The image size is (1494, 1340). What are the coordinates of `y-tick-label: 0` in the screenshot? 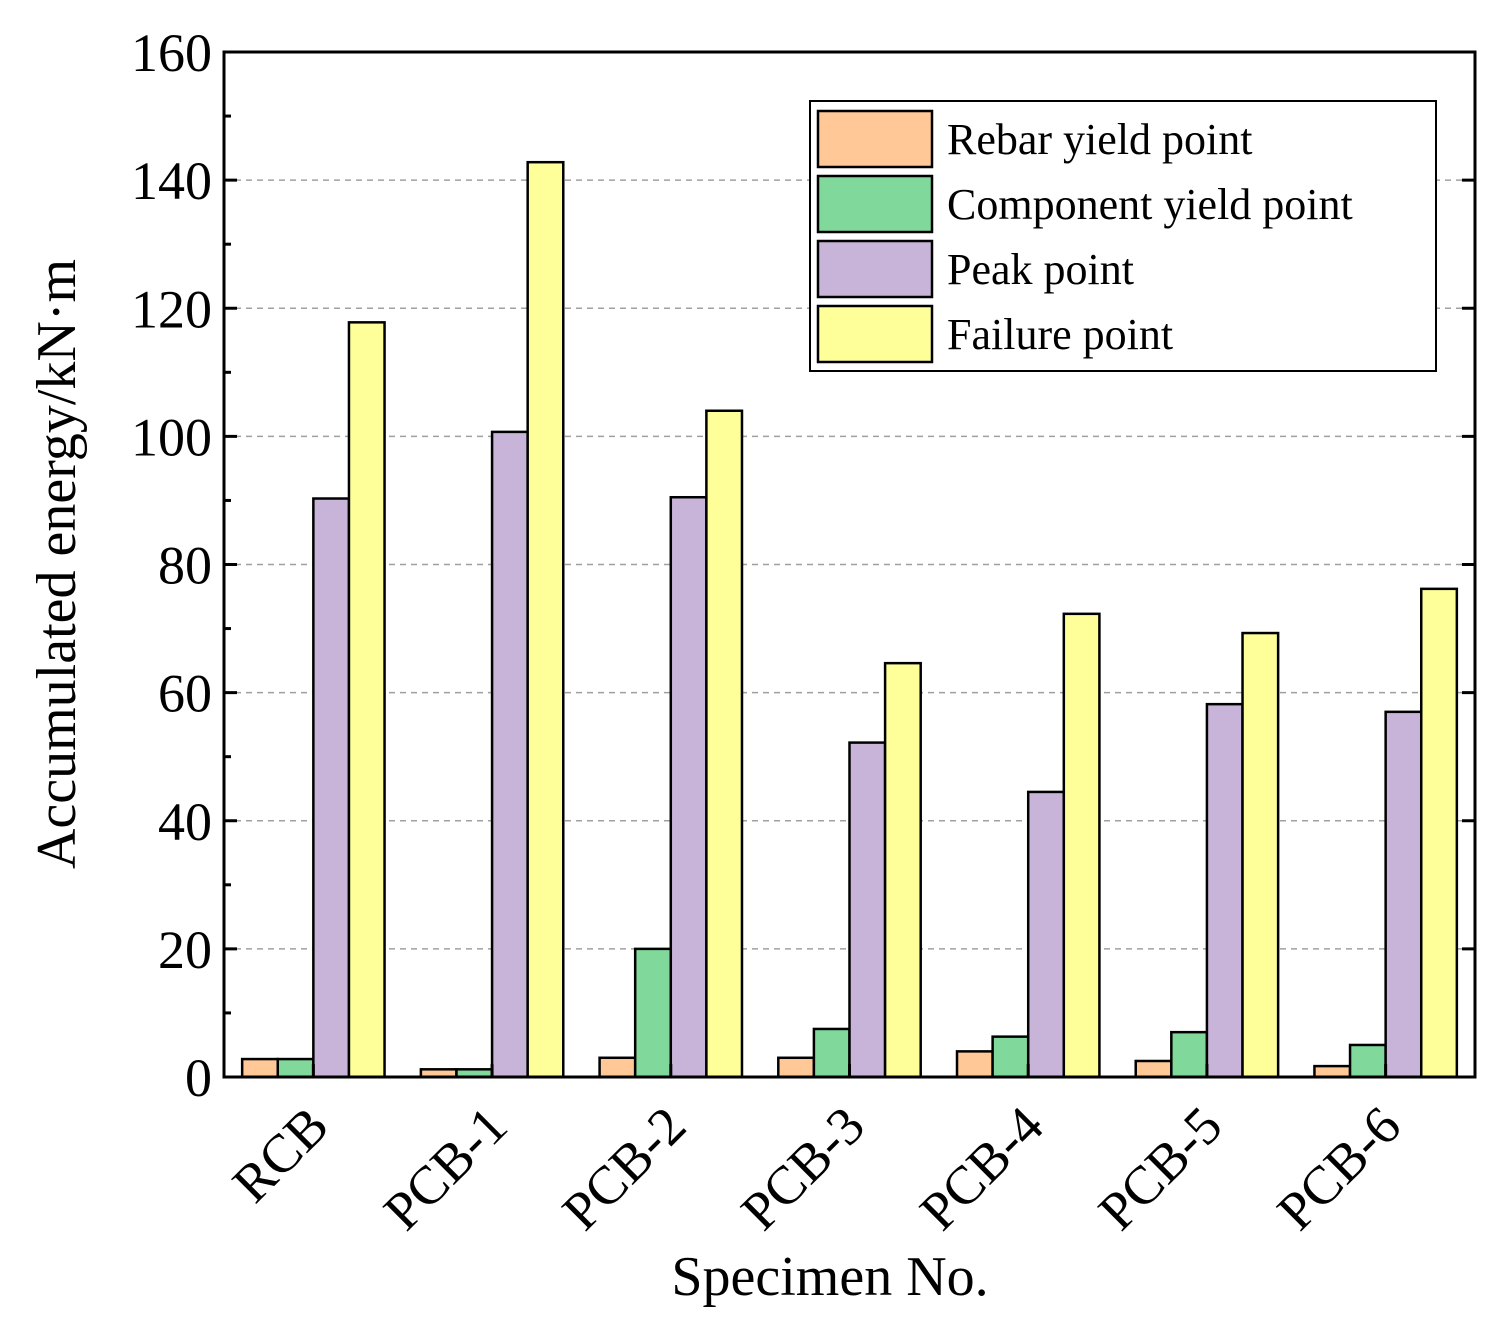 It's located at (198, 1078).